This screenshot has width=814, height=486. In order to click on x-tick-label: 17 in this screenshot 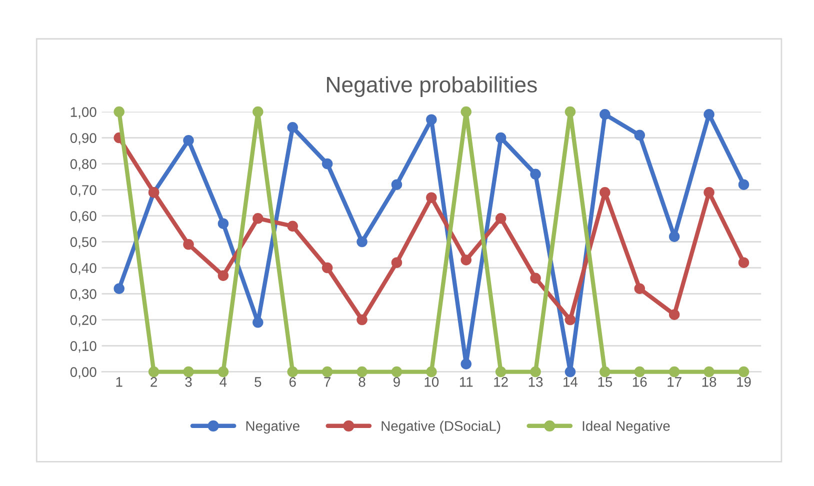, I will do `click(675, 382)`.